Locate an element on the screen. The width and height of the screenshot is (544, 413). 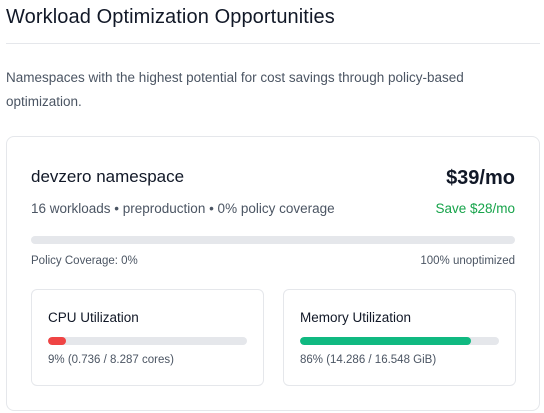
title-divider is located at coordinates (273, 43).